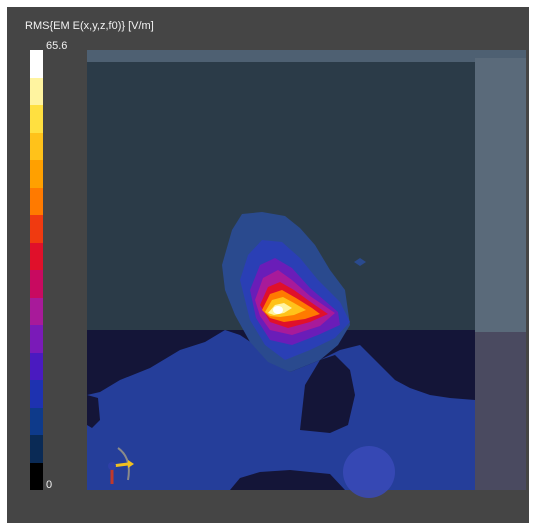 This screenshot has height=529, width=536. What do you see at coordinates (360, 262) in the screenshot?
I see `field-blob-small` at bounding box center [360, 262].